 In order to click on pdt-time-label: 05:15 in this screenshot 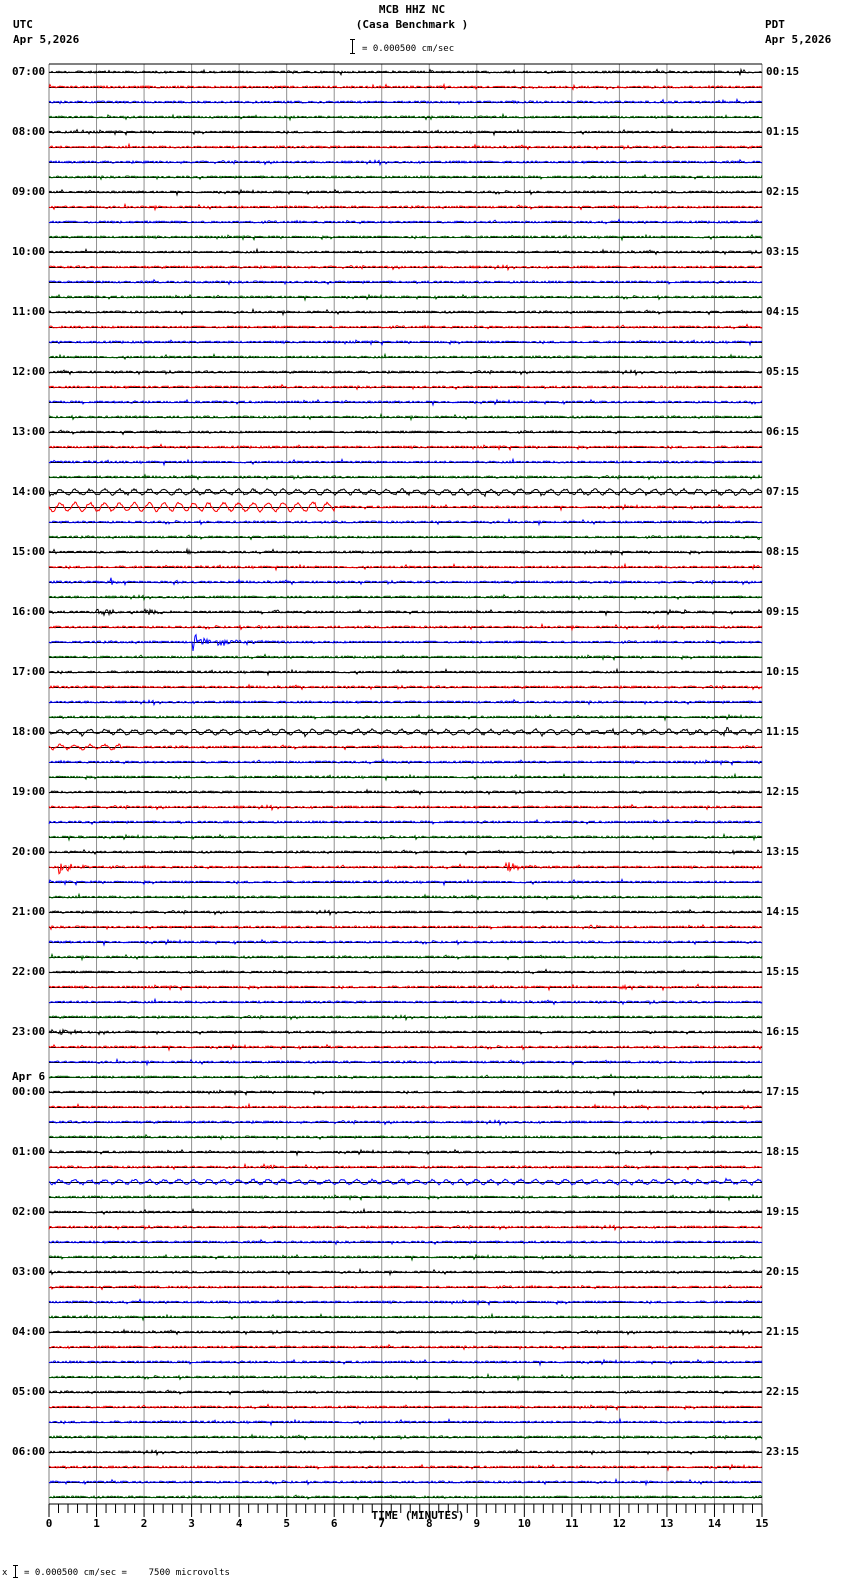, I will do `click(783, 371)`.